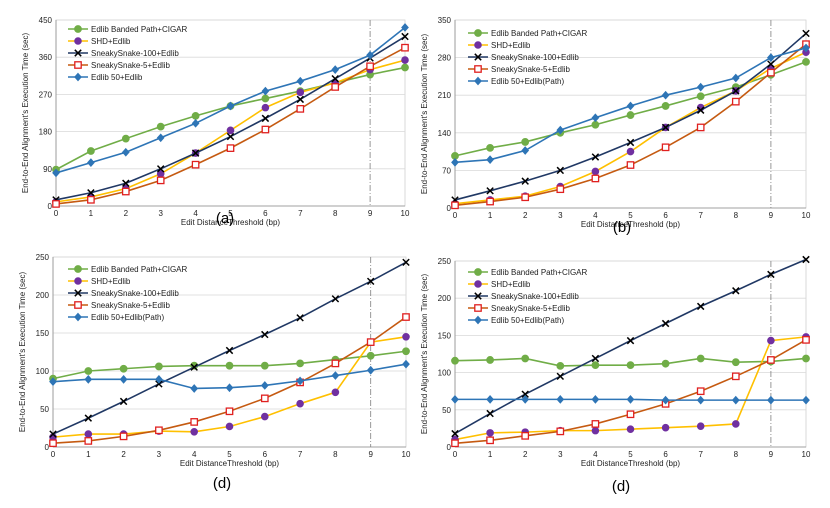 The height and width of the screenshot is (508, 830). Describe the element at coordinates (455, 454) in the screenshot. I see `x-tick-label: 0` at that location.